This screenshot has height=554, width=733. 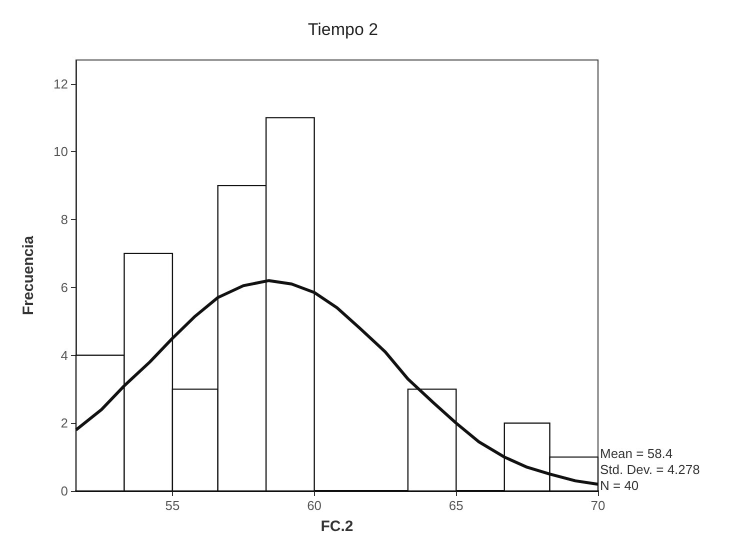 I want to click on y-tick-label: 12, so click(x=61, y=84).